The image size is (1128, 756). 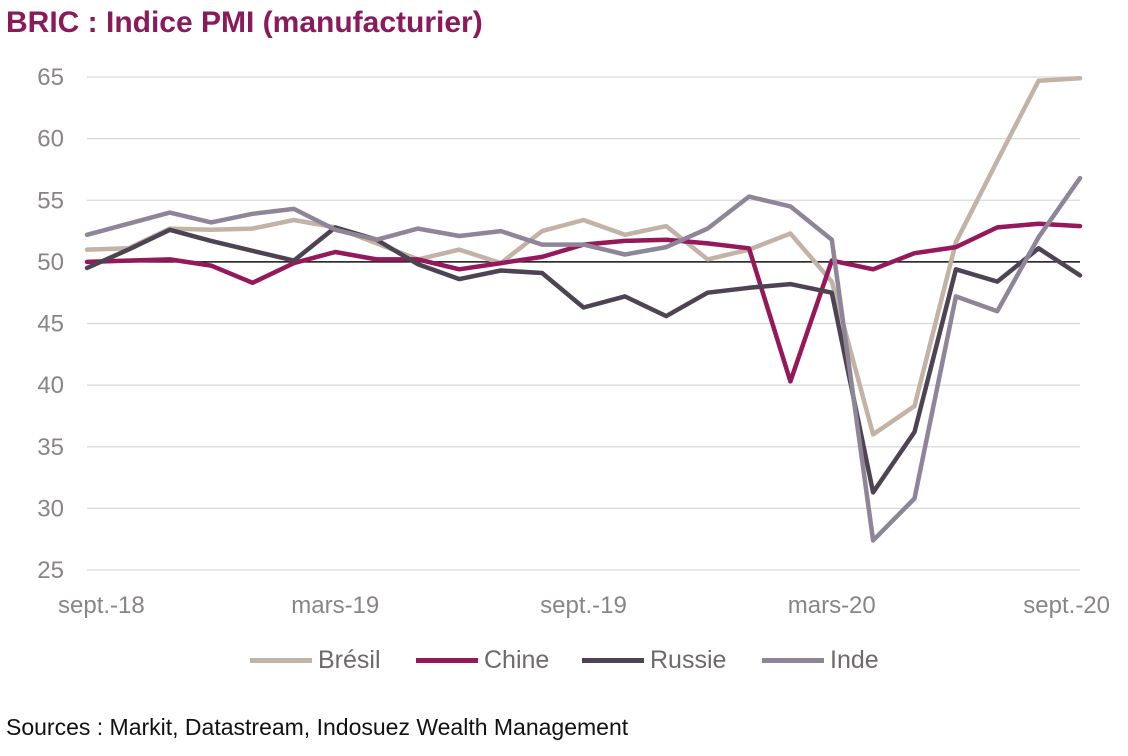 What do you see at coordinates (564, 660) in the screenshot?
I see `legend: Brésil Chine Russie Inde` at bounding box center [564, 660].